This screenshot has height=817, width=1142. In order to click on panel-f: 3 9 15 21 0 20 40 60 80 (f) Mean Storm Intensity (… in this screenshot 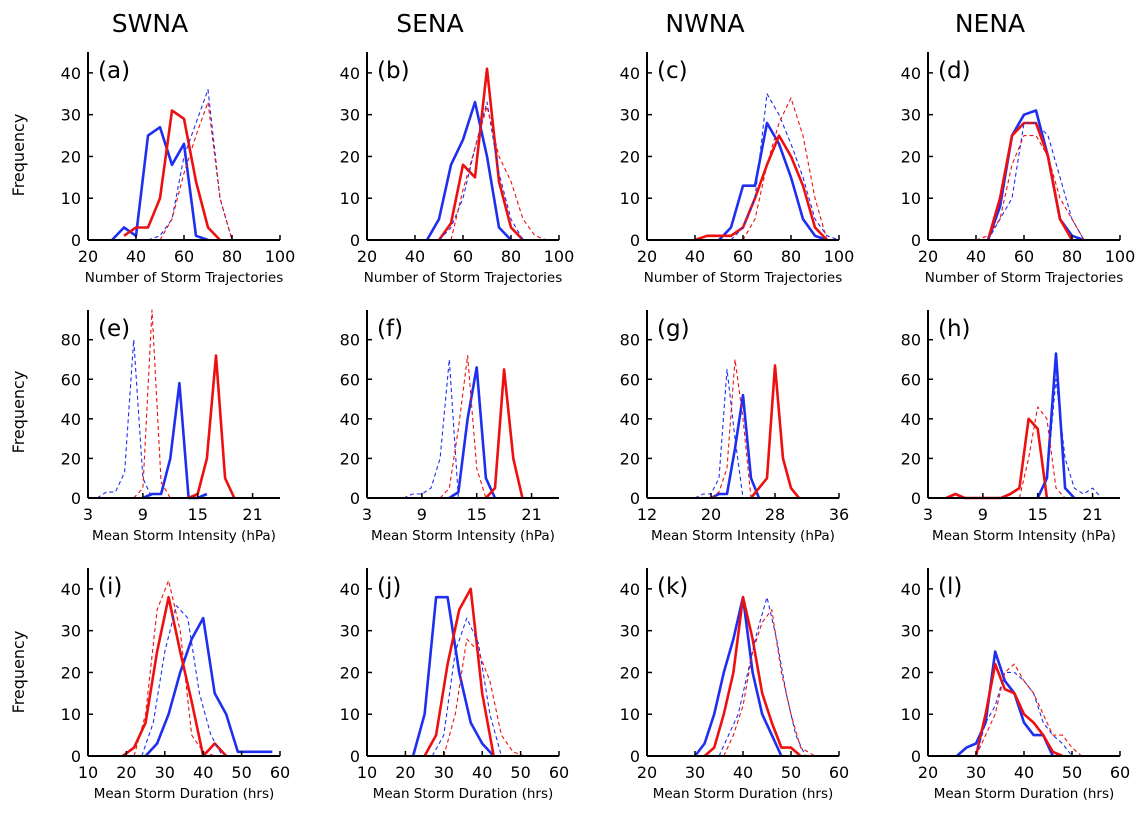, I will do `click(449, 427)`.